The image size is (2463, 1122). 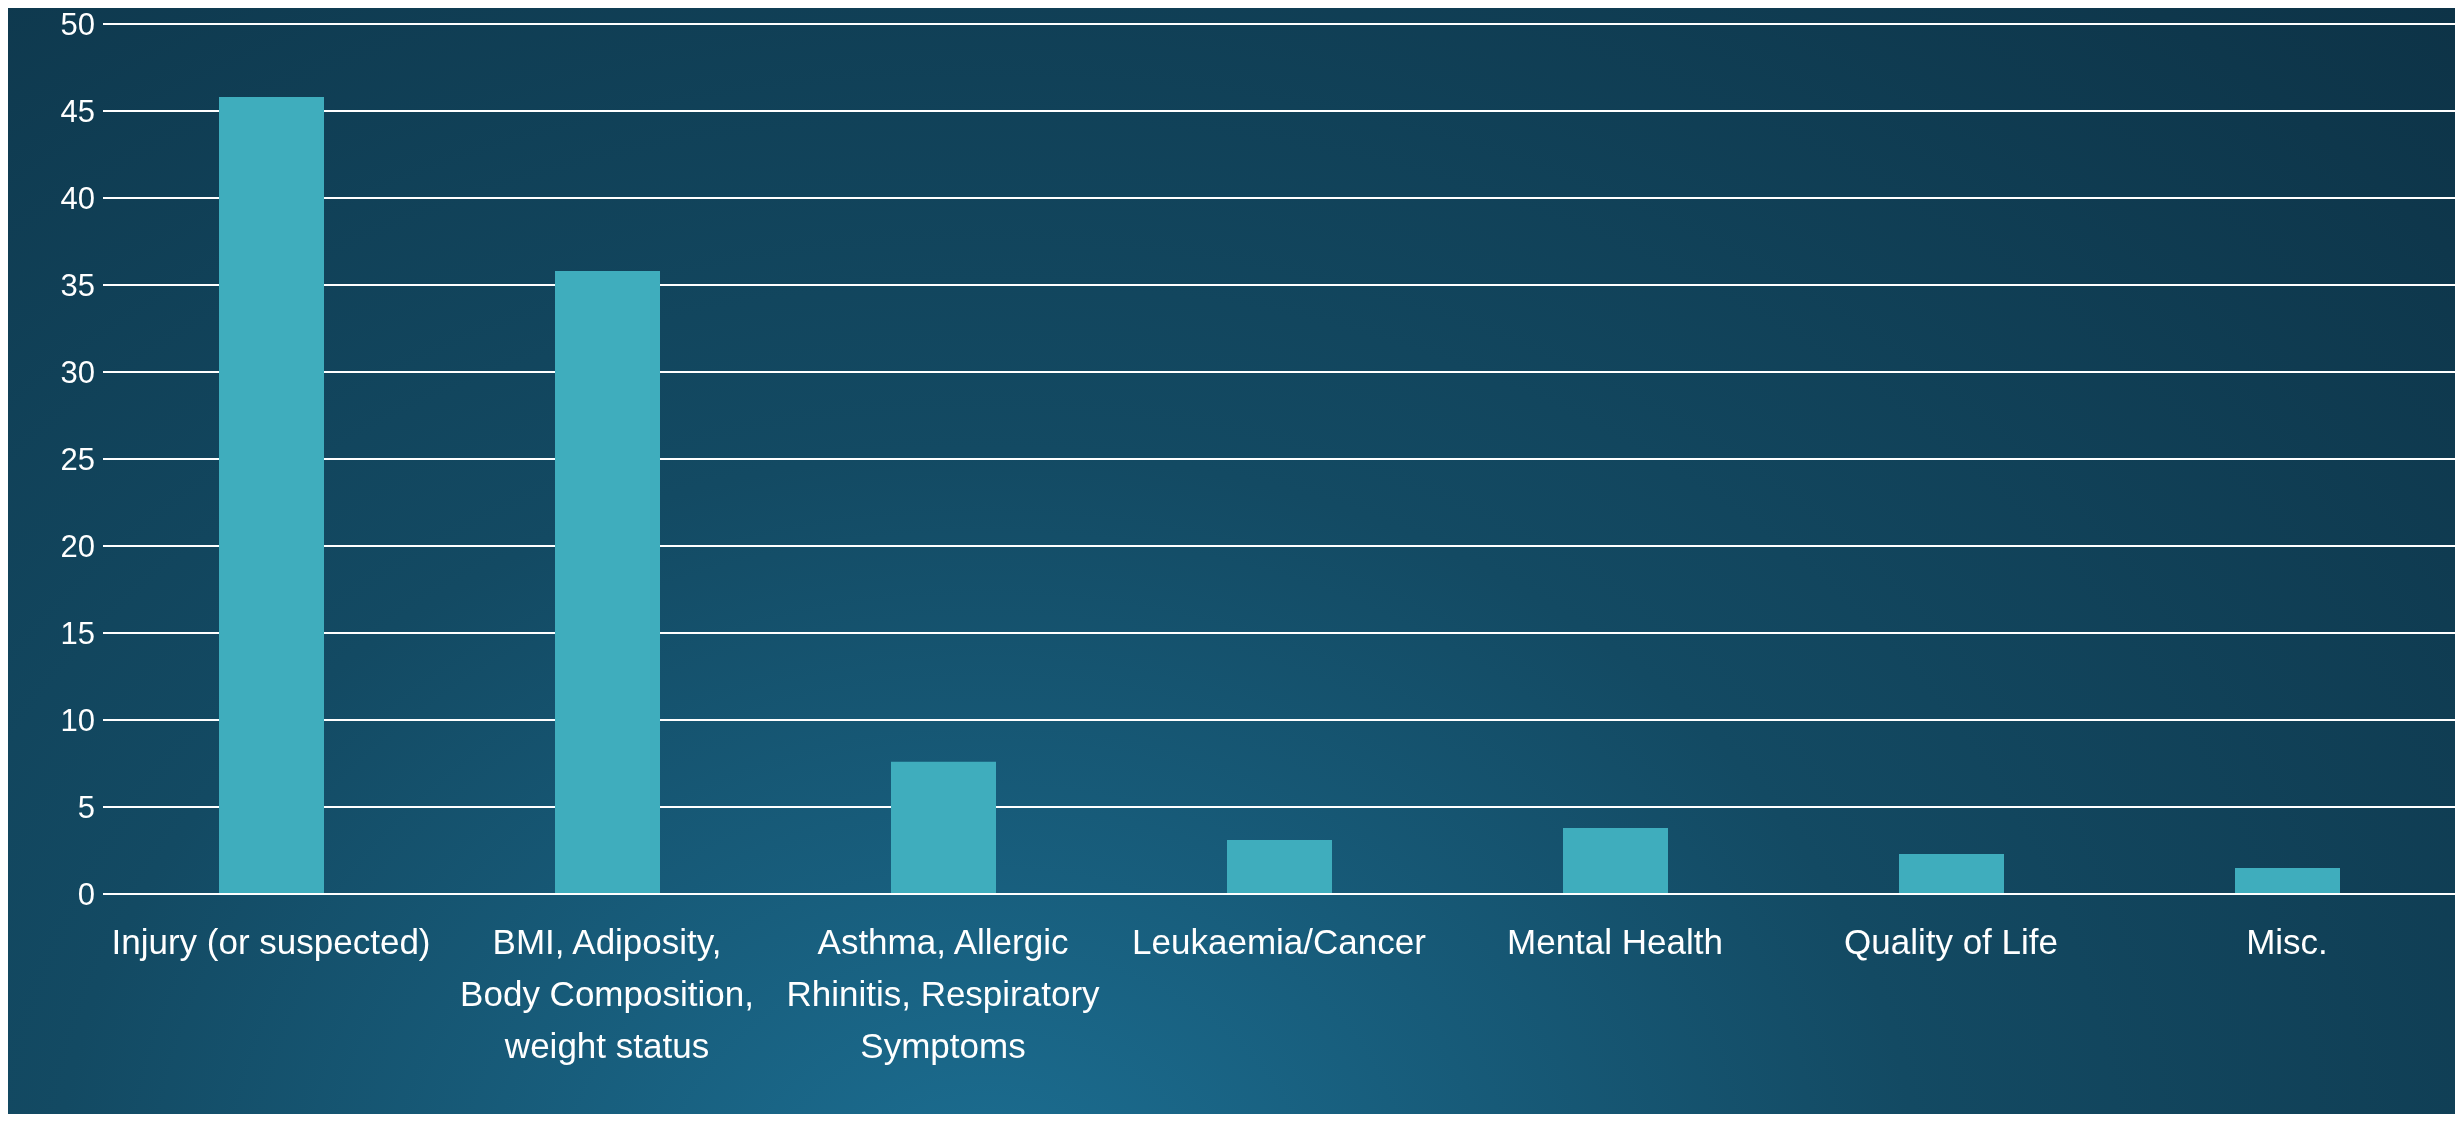 What do you see at coordinates (77, 460) in the screenshot?
I see `y-tick-label: 25` at bounding box center [77, 460].